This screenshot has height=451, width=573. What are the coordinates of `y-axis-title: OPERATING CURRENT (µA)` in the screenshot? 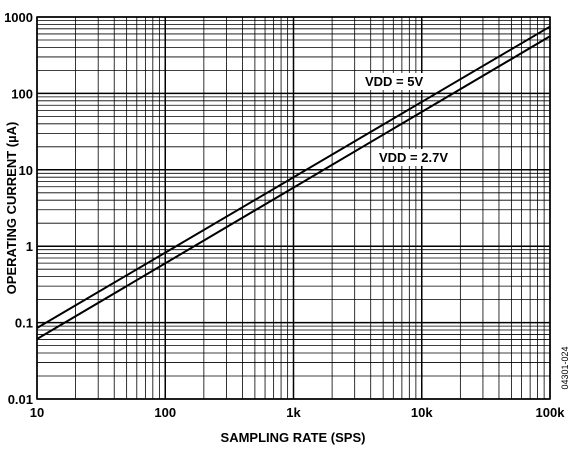 It's located at (11, 208).